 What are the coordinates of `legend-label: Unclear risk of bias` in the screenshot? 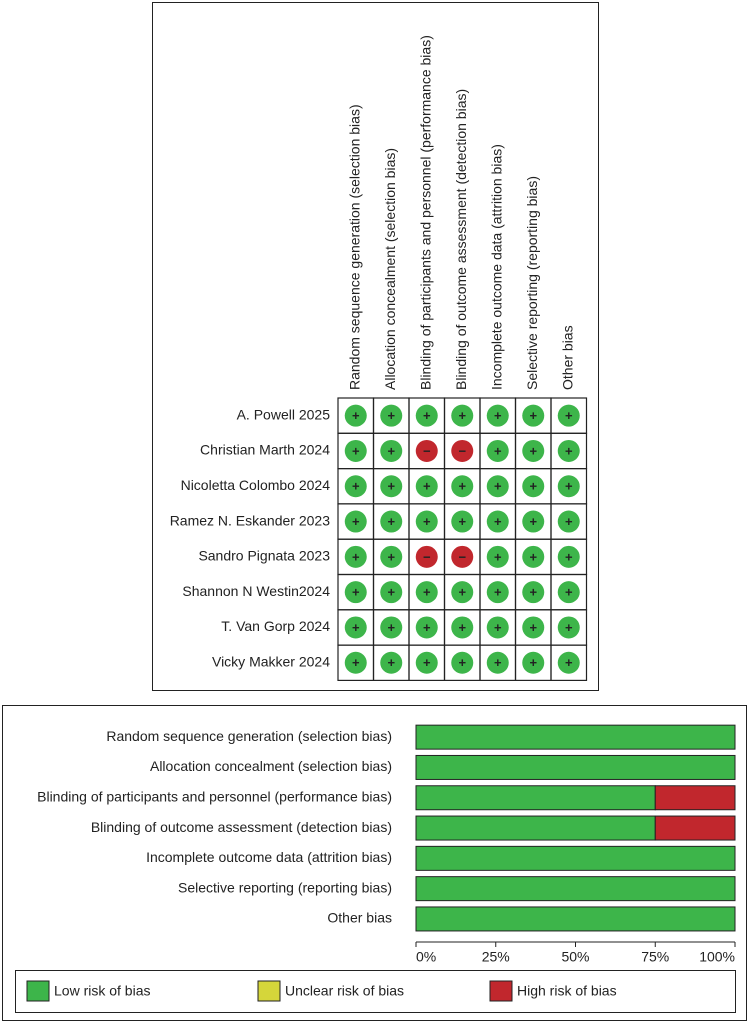 It's located at (344, 991).